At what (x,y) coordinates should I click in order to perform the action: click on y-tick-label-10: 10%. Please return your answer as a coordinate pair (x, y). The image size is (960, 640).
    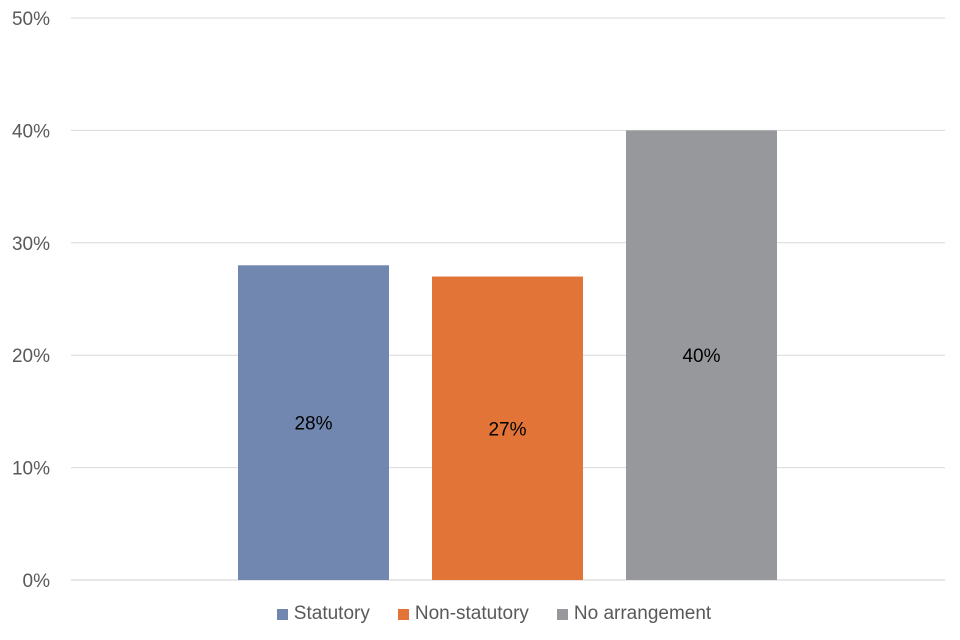
    Looking at the image, I should click on (31, 469).